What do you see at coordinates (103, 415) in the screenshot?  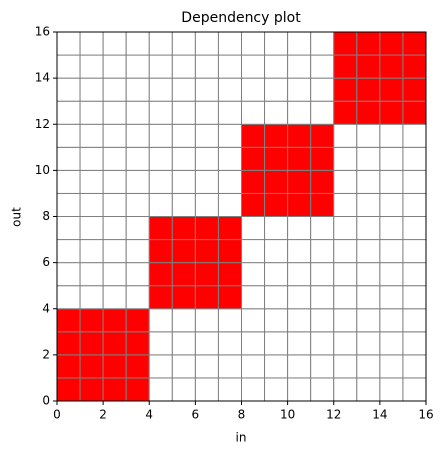 I see `x-tick-label: 2` at bounding box center [103, 415].